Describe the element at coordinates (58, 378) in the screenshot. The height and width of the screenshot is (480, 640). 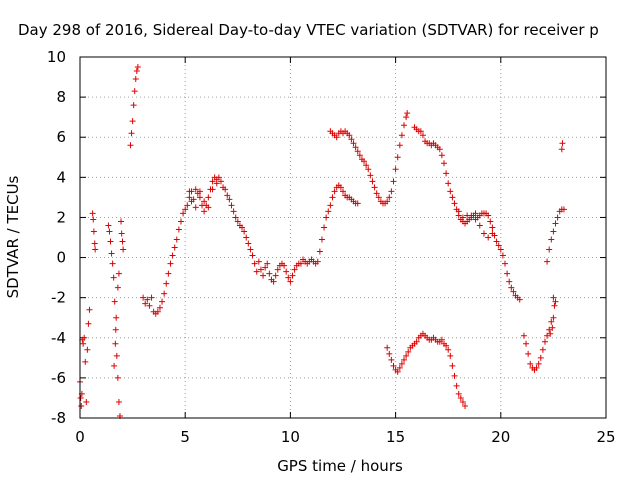
I see `y-tick-label: -6` at that location.